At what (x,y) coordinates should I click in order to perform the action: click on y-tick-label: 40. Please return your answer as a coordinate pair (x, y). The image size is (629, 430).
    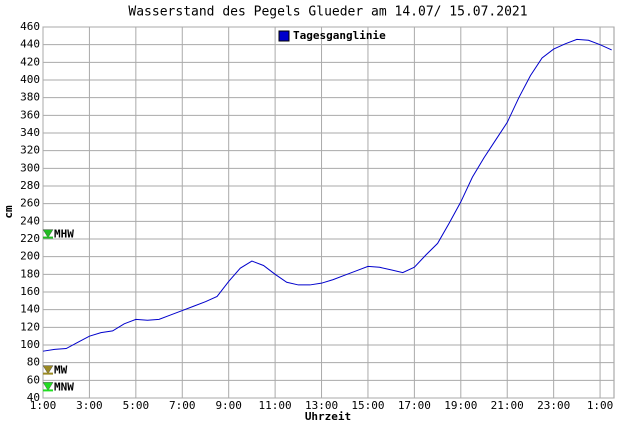
    Looking at the image, I should click on (33, 397).